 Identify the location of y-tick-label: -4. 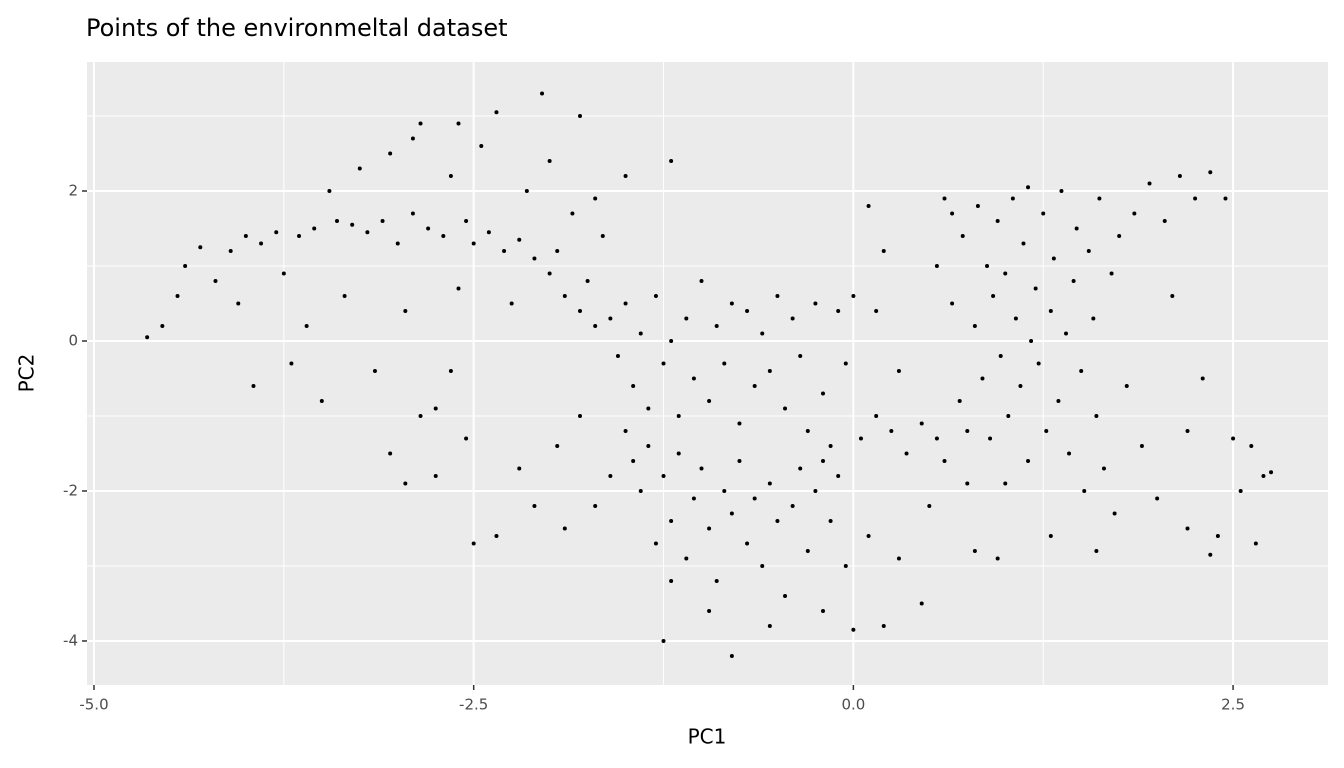
(70, 640).